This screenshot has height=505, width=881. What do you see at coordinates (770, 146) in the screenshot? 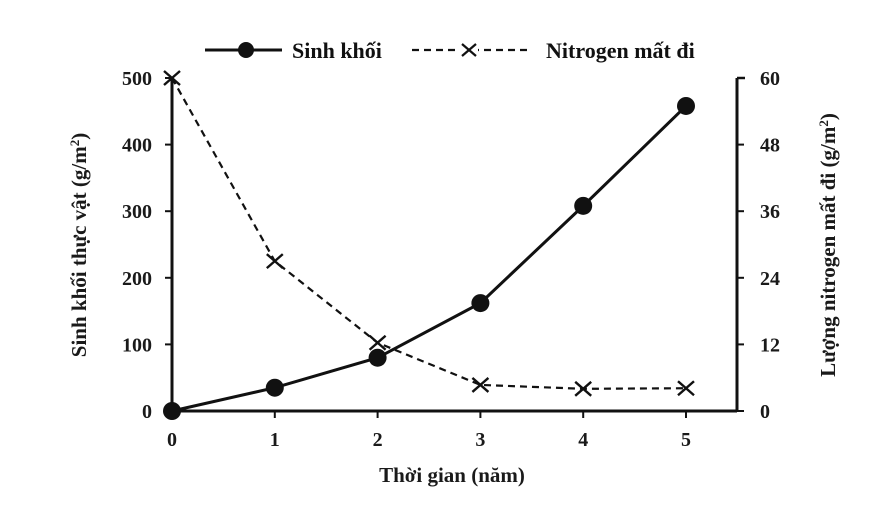
I see `right-y-tick-label: 48` at bounding box center [770, 146].